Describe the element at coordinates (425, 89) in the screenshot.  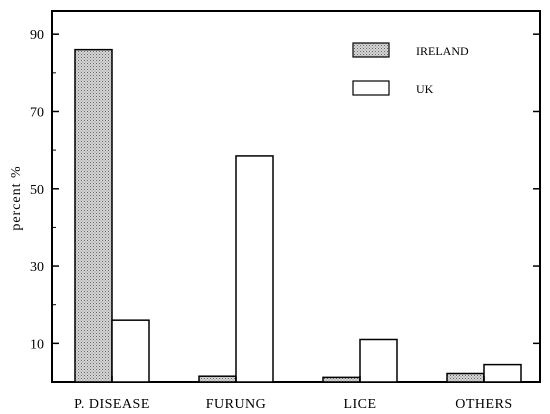
I see `legend-label-uk: UK` at that location.